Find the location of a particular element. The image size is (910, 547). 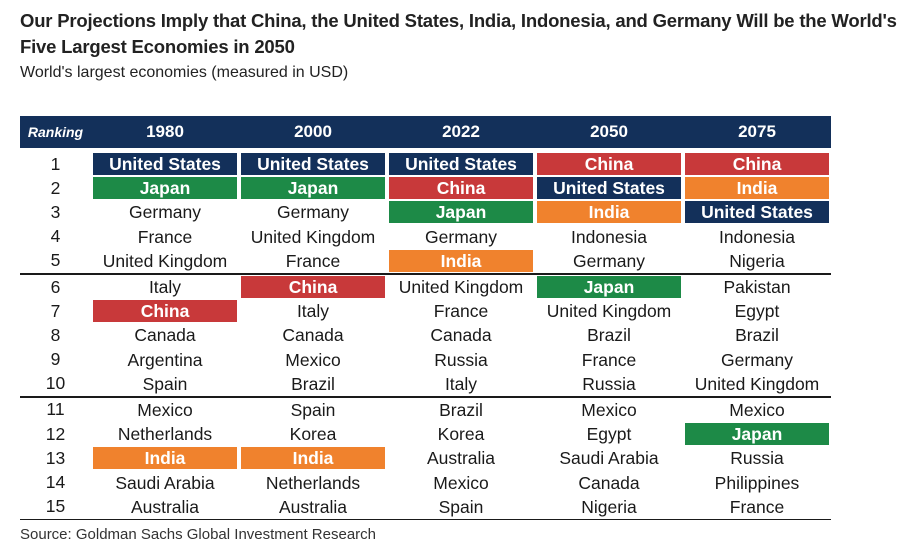

table-row: 13 India India Australia Saudi Arabia Russia is located at coordinates (425, 458).